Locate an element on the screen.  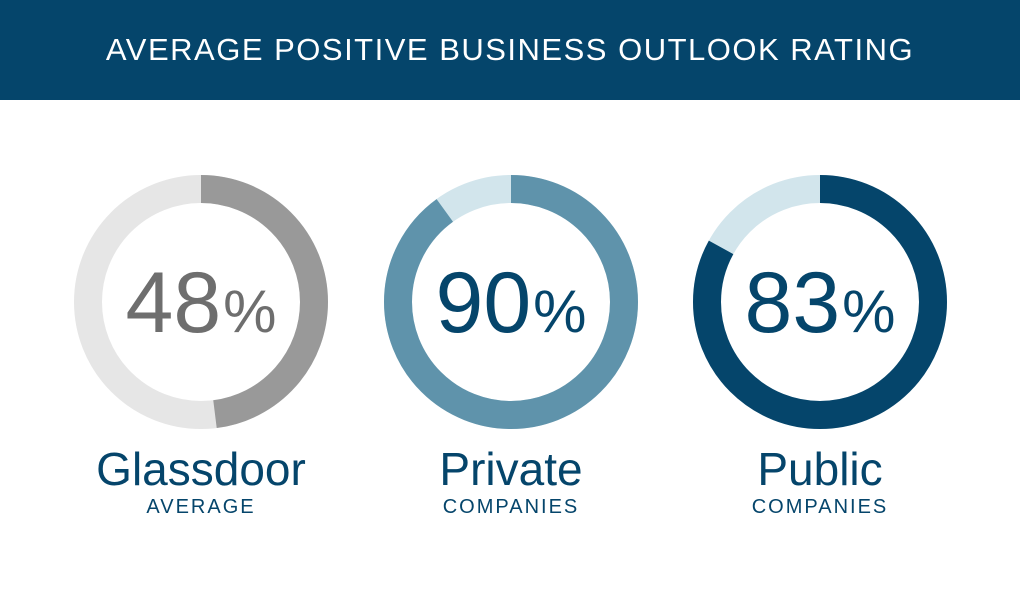
percentage-value: 90 is located at coordinates (483, 303).